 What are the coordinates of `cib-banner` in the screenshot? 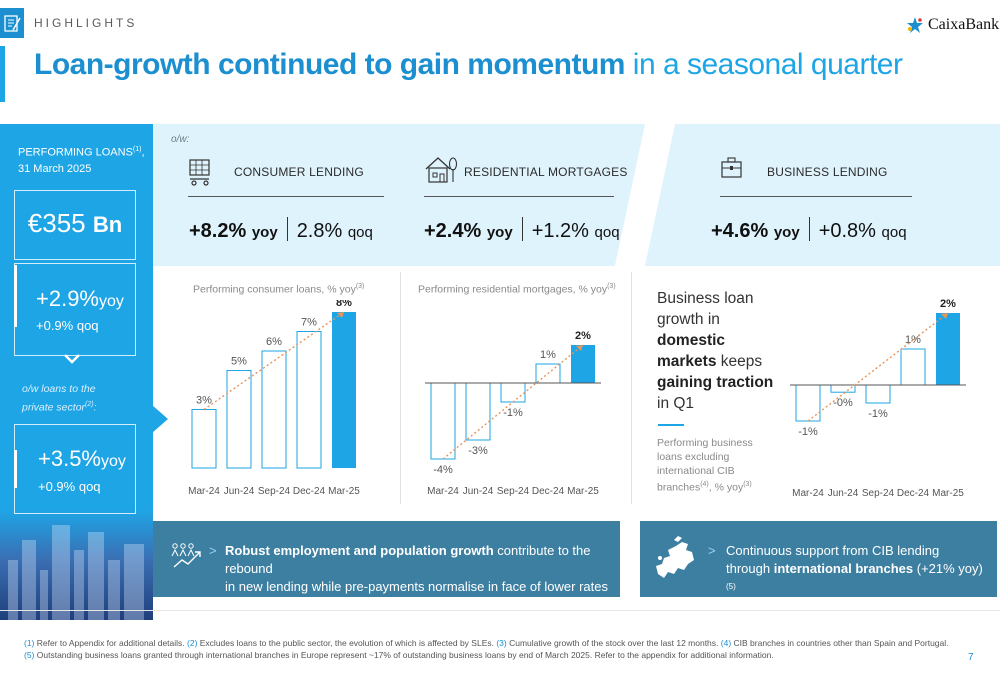 It's located at (818, 559).